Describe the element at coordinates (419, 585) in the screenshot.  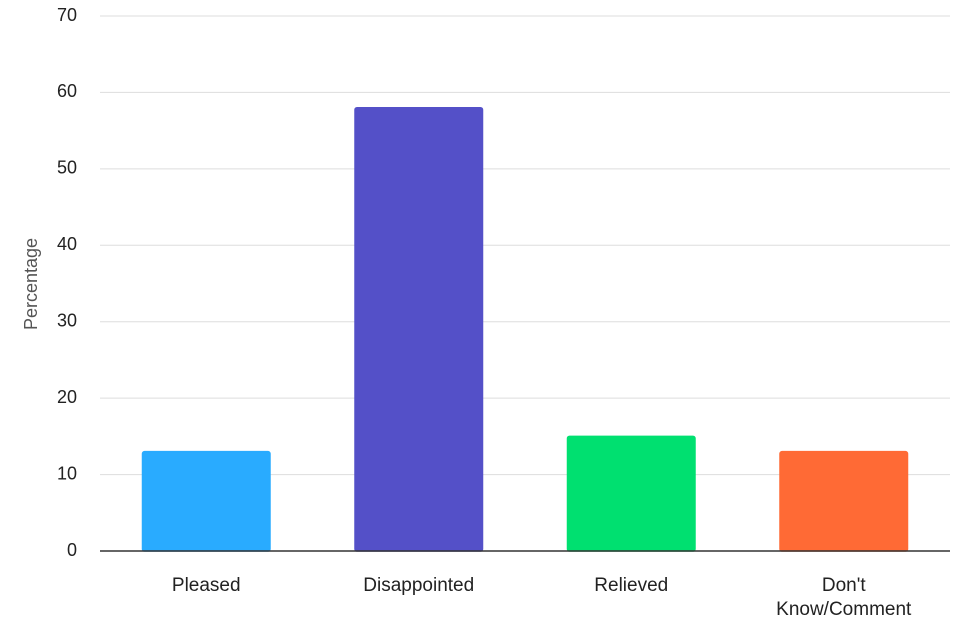
I see `x-tick-label: Disappointed` at that location.